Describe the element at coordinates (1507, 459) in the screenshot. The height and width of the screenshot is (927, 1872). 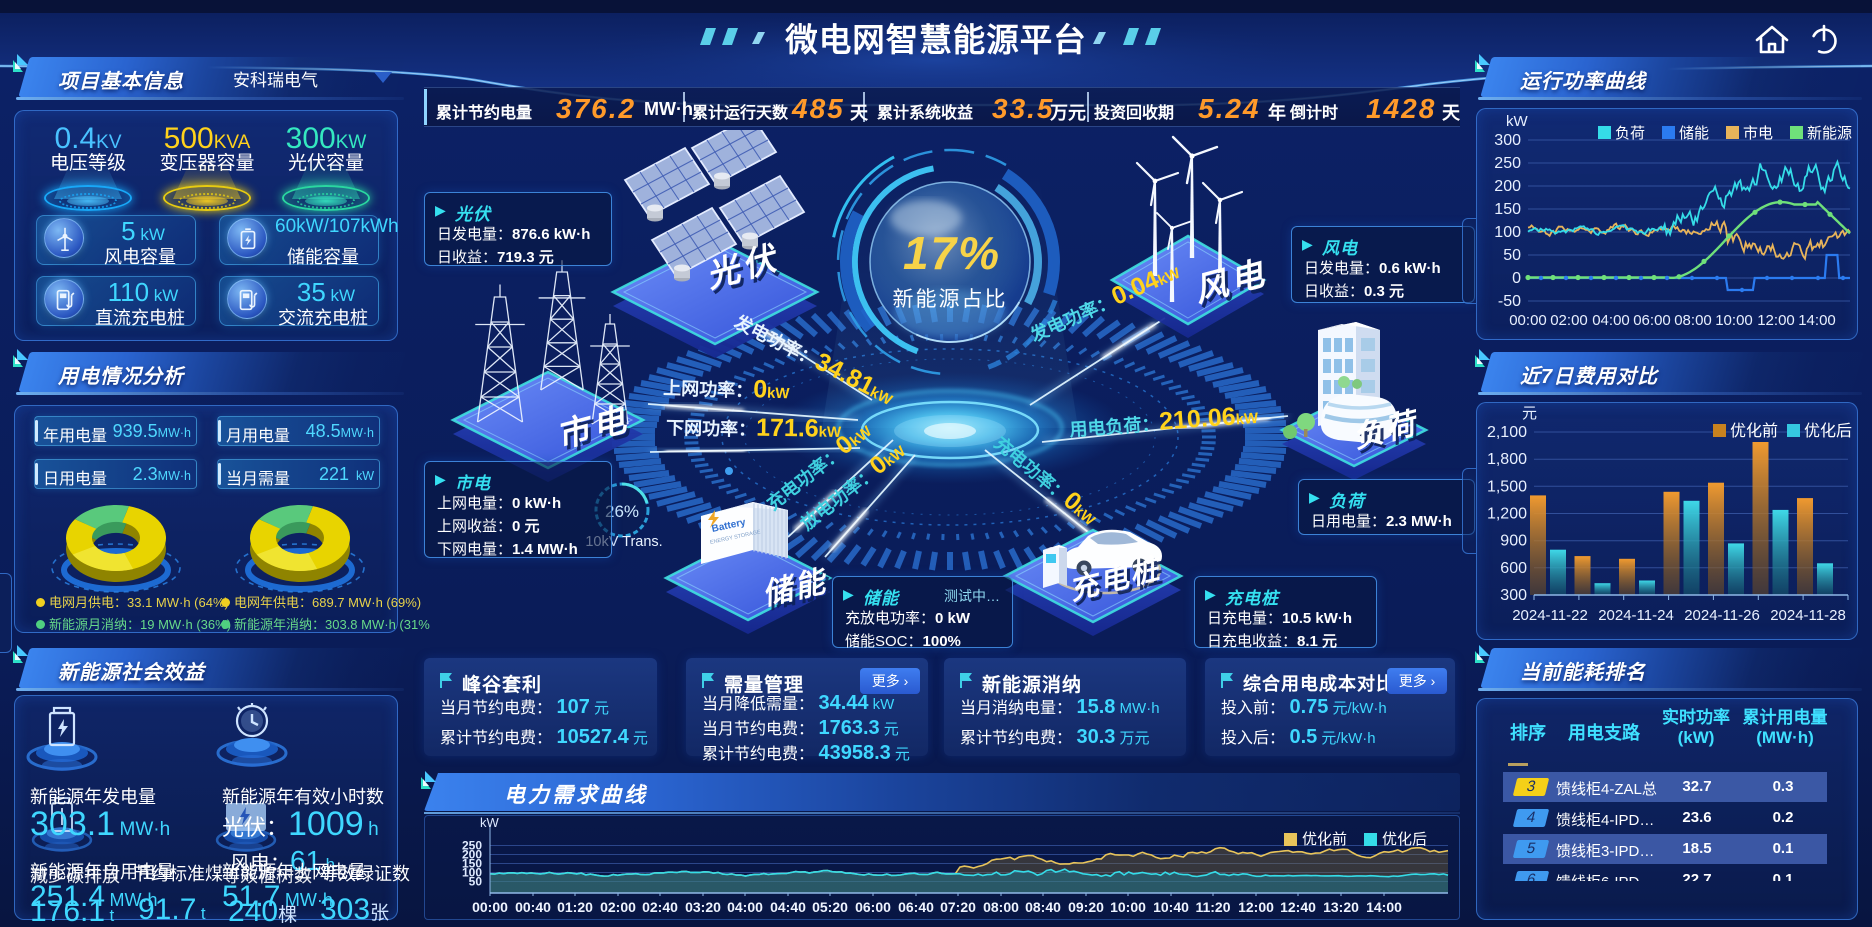
I see `svg-text: 1,800` at that location.